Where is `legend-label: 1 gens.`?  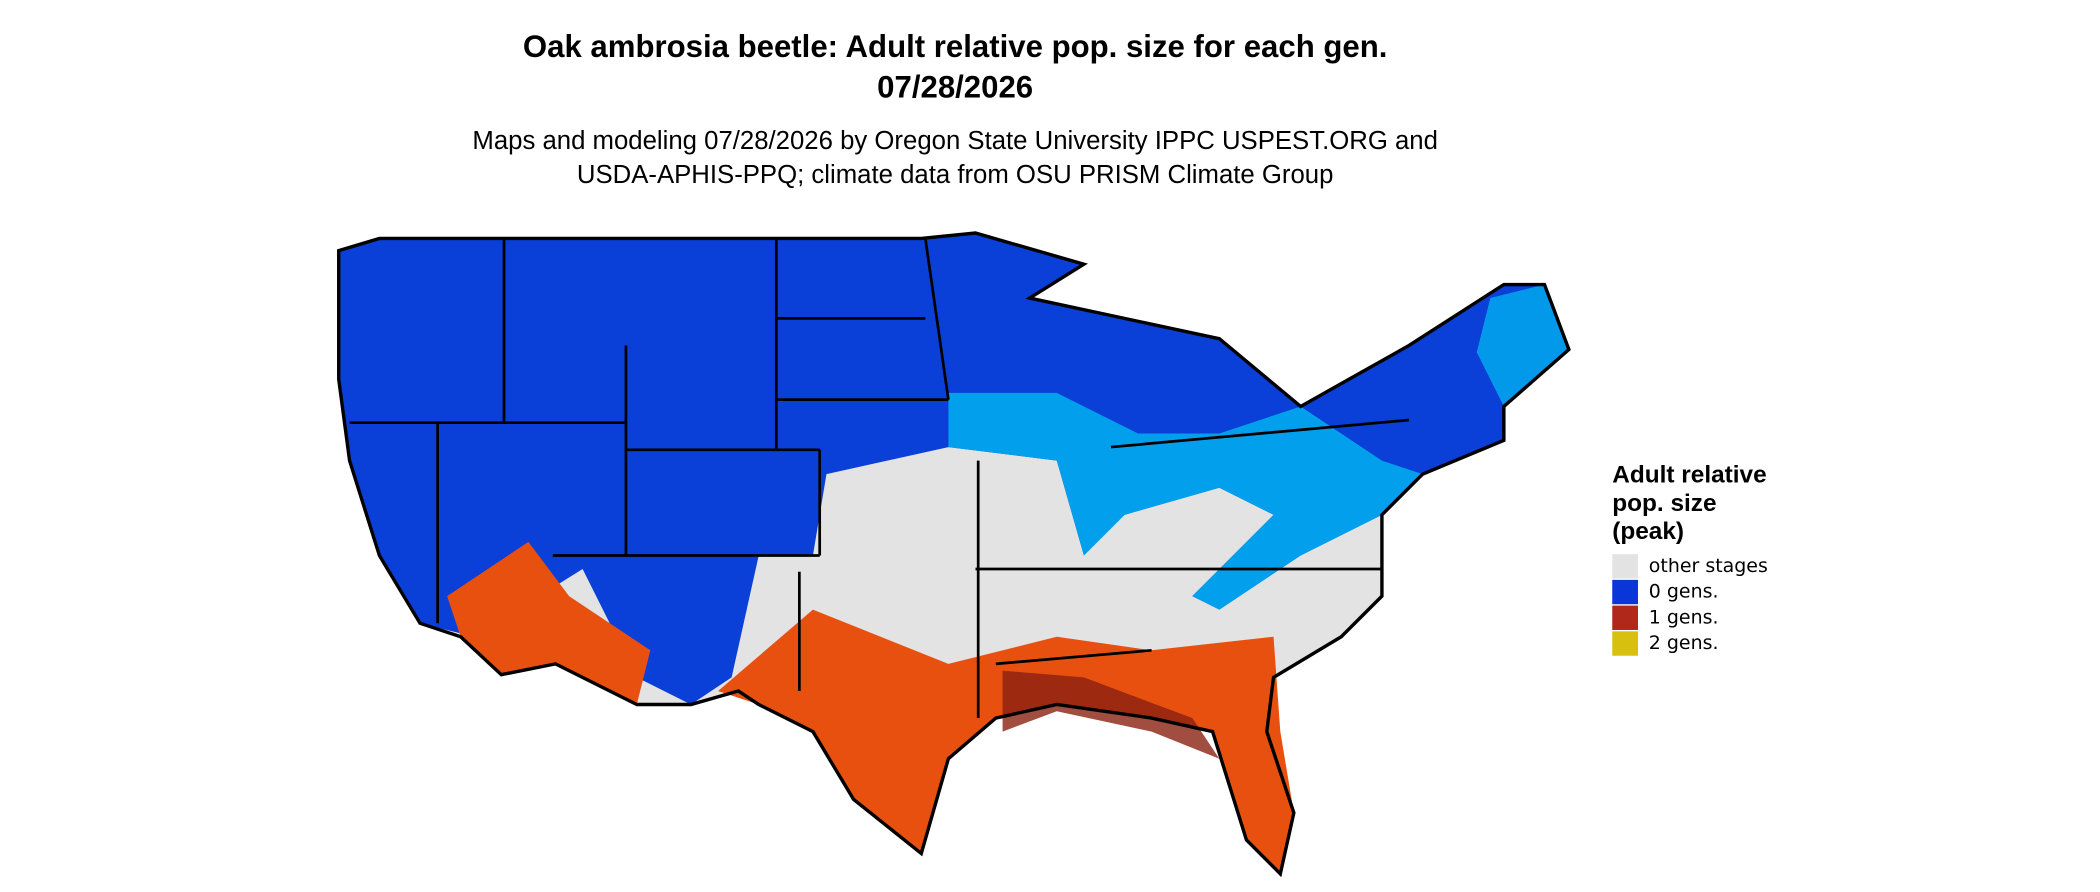 legend-label: 1 gens. is located at coordinates (1684, 617).